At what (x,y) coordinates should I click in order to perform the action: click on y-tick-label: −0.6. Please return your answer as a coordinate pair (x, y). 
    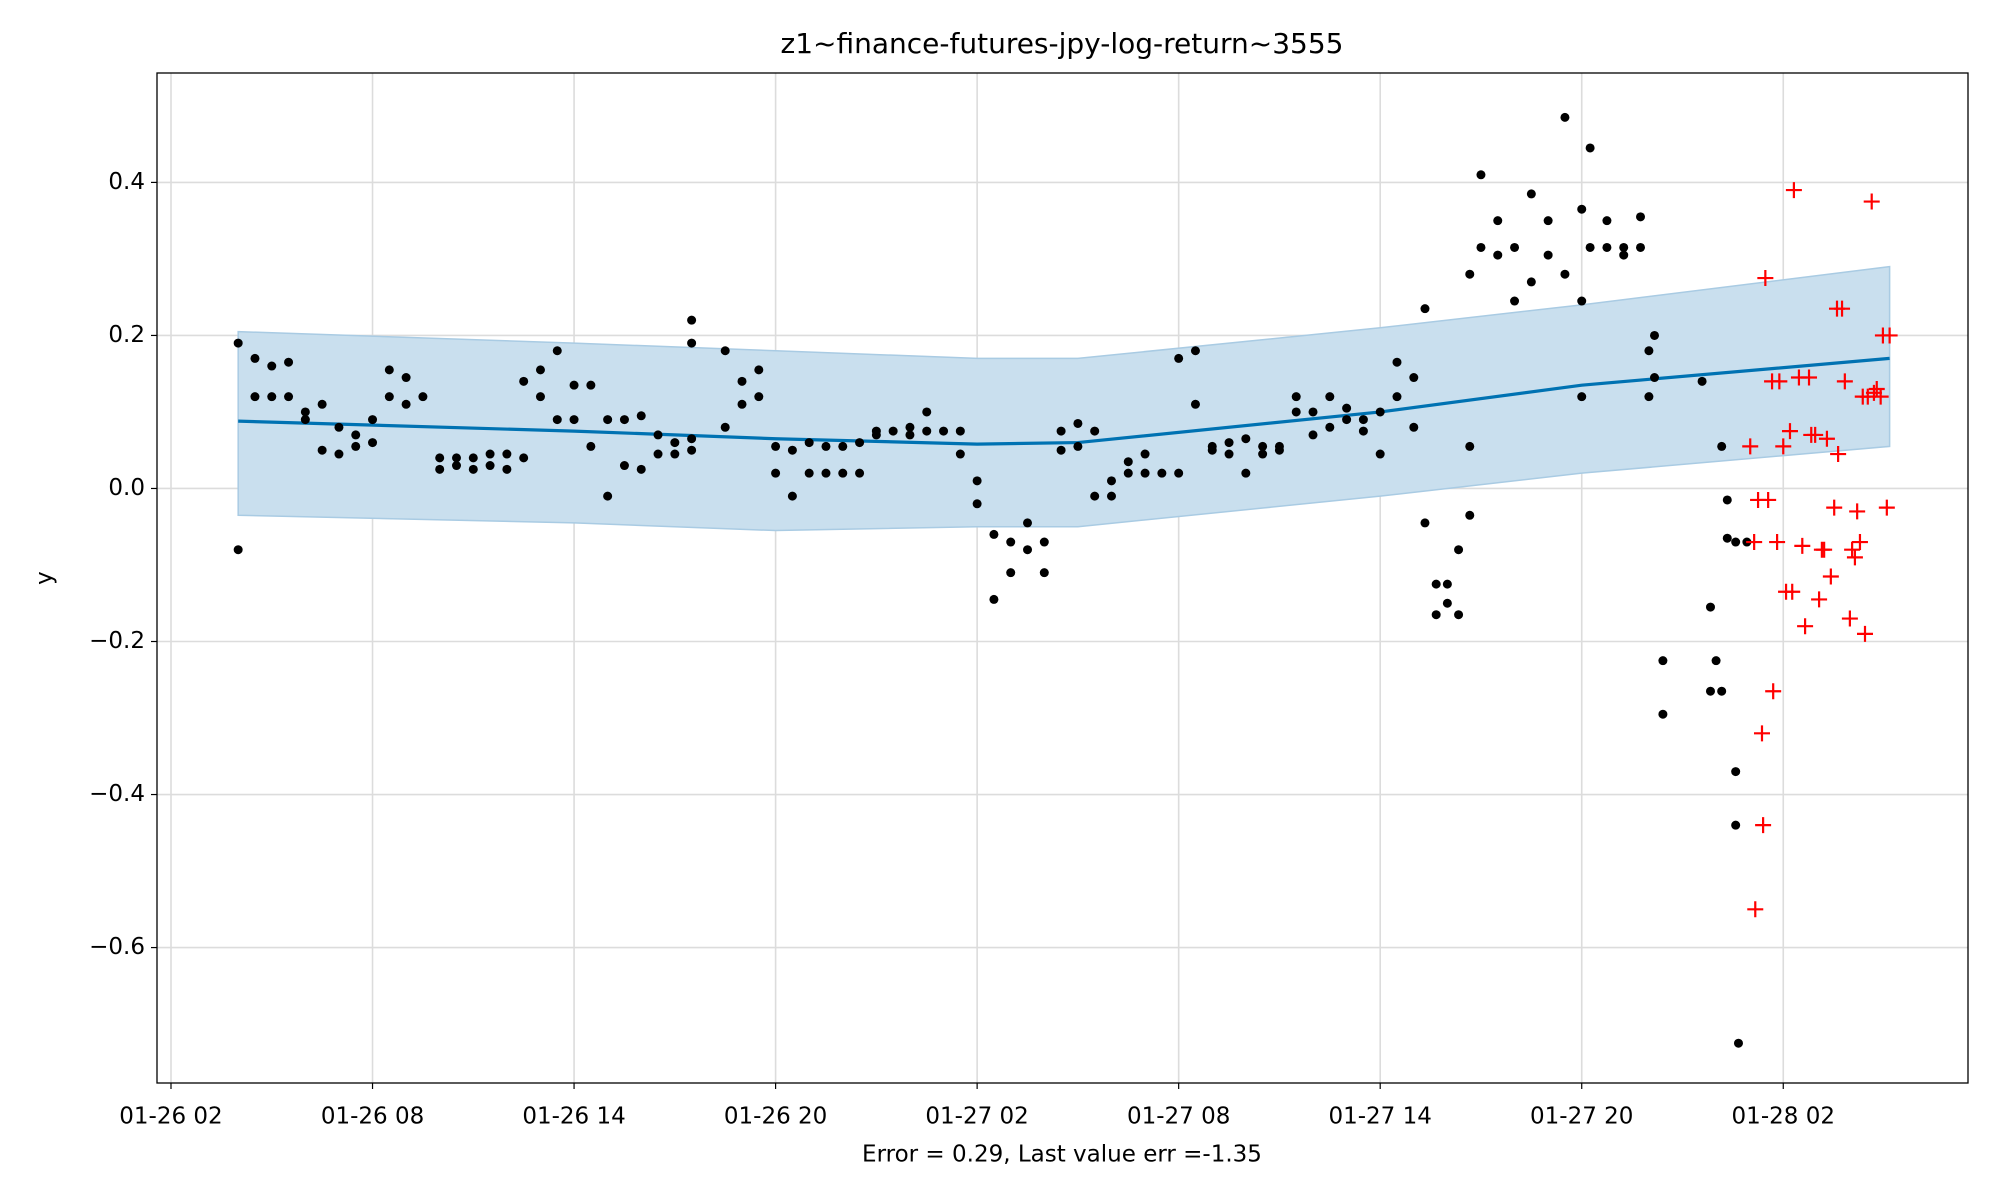
    Looking at the image, I should click on (117, 947).